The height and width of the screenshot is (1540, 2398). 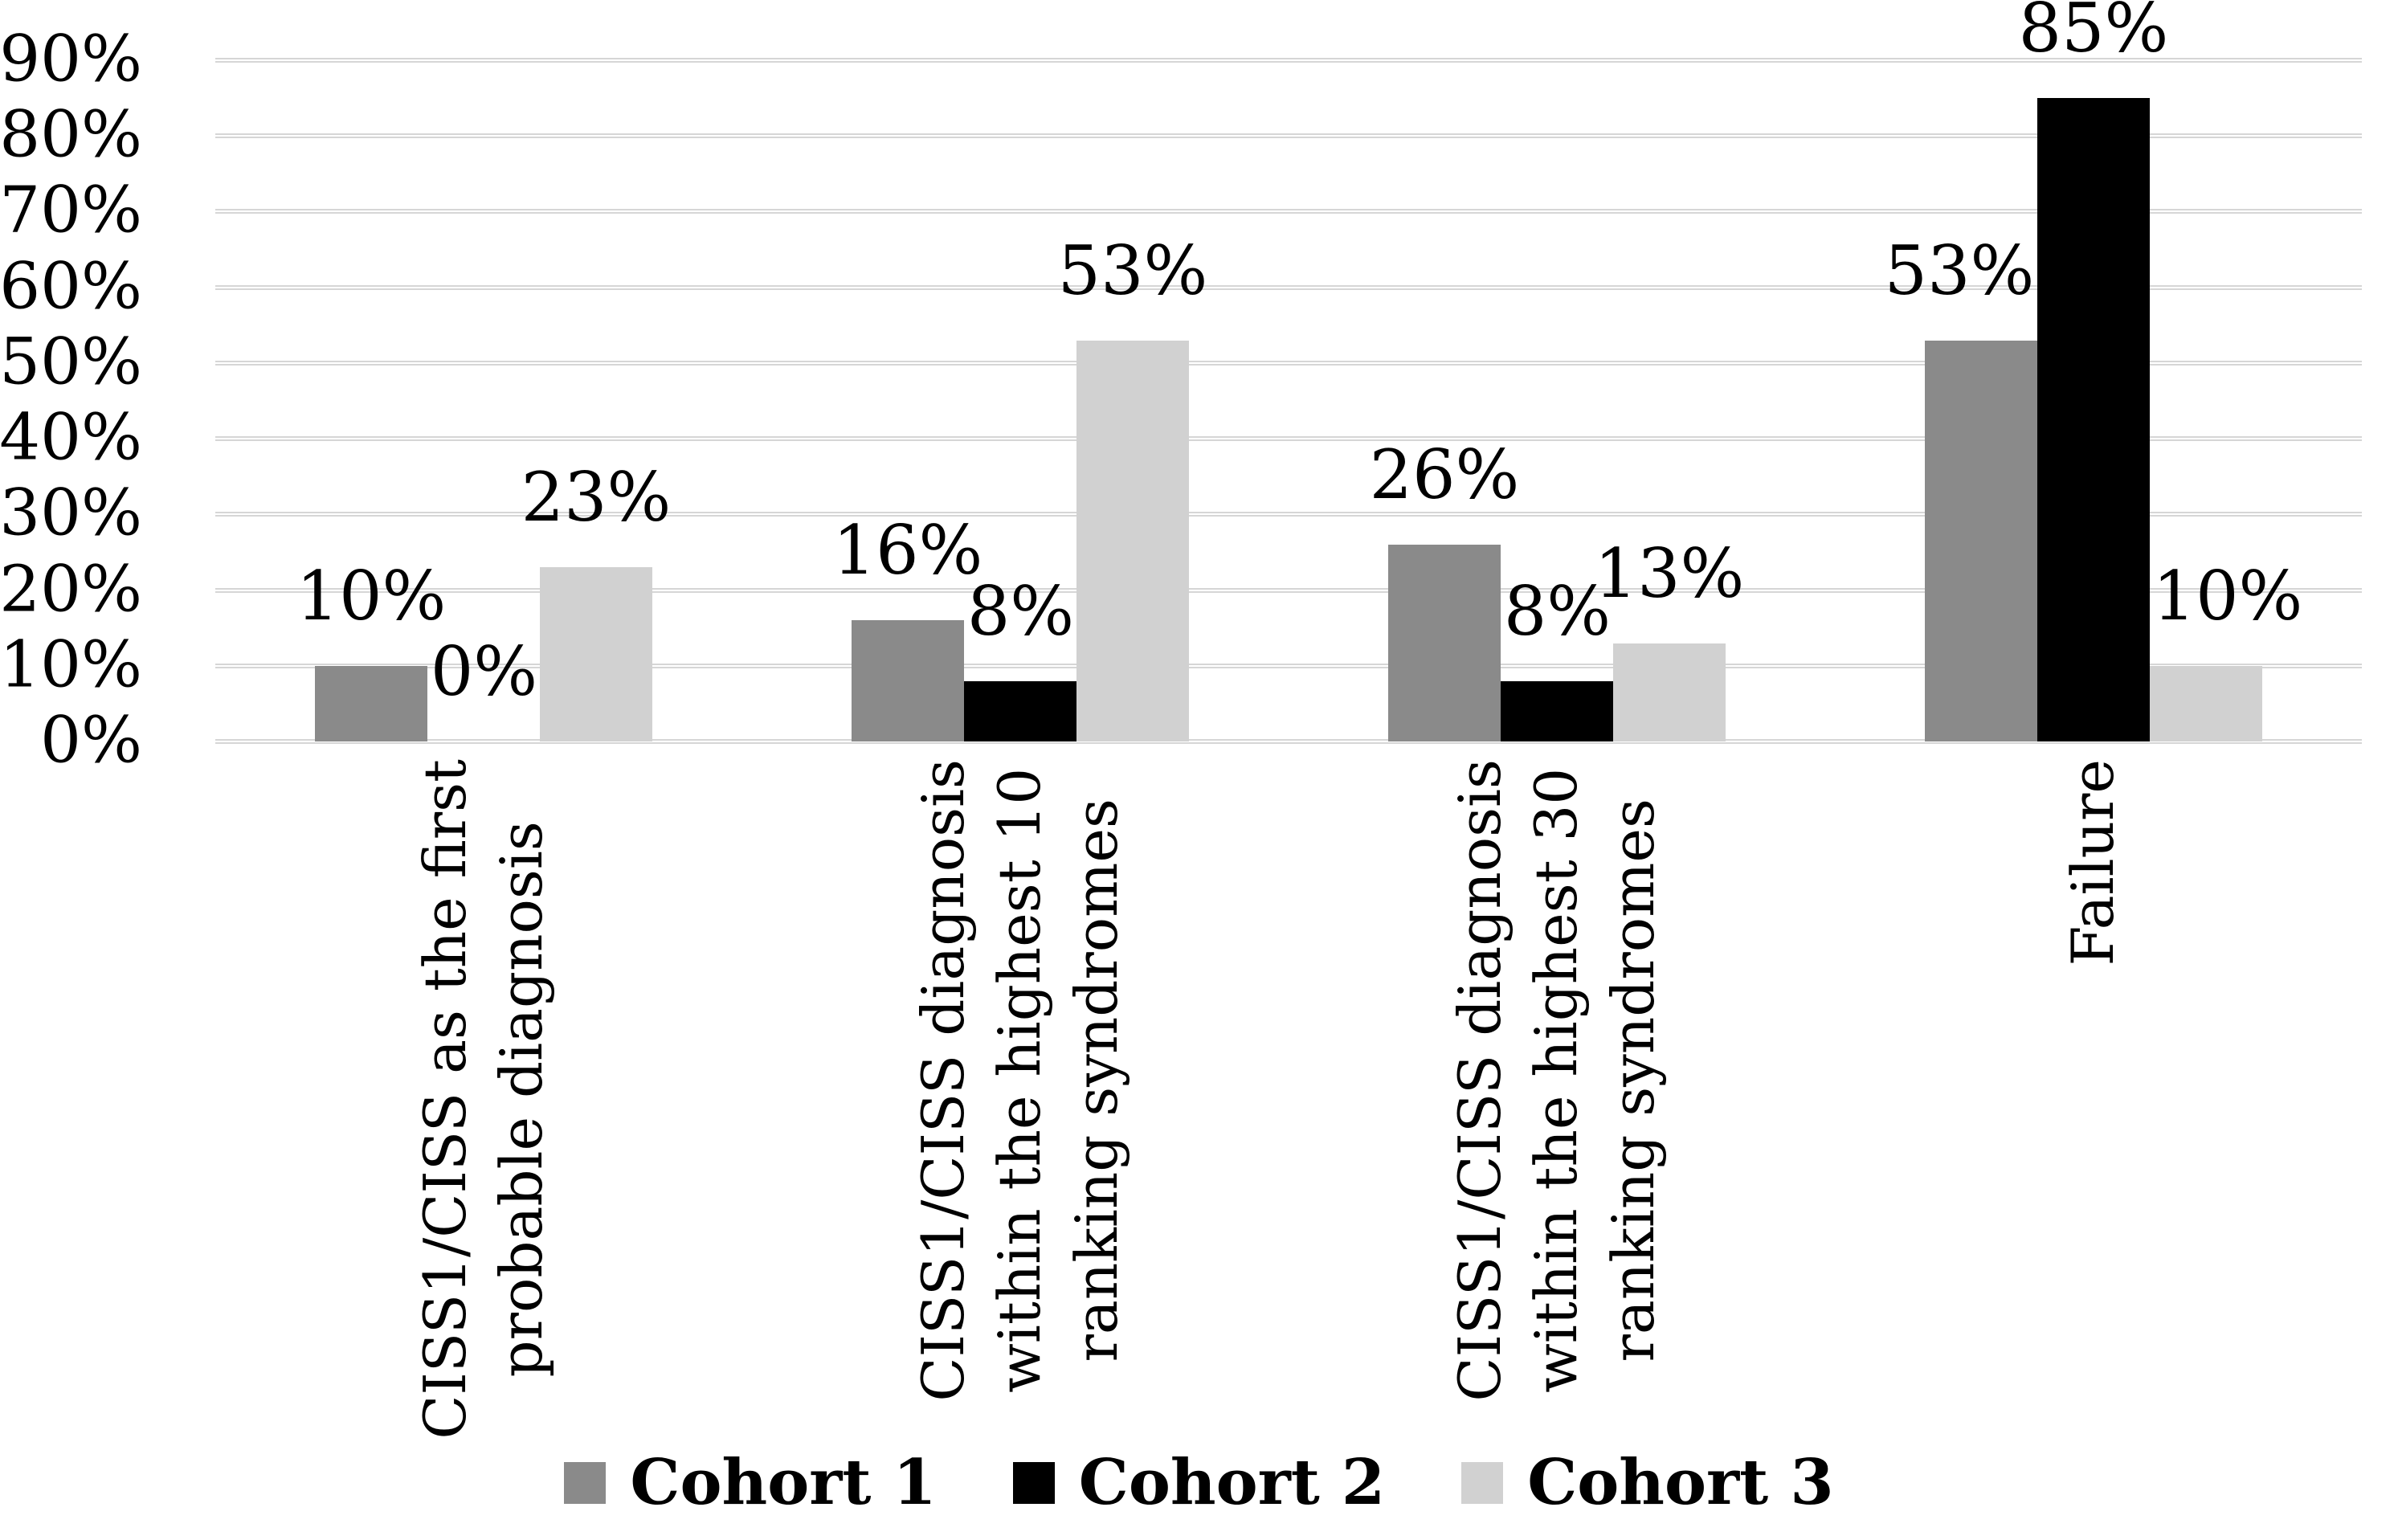 I want to click on y-tick-label: 30%, so click(x=71, y=512).